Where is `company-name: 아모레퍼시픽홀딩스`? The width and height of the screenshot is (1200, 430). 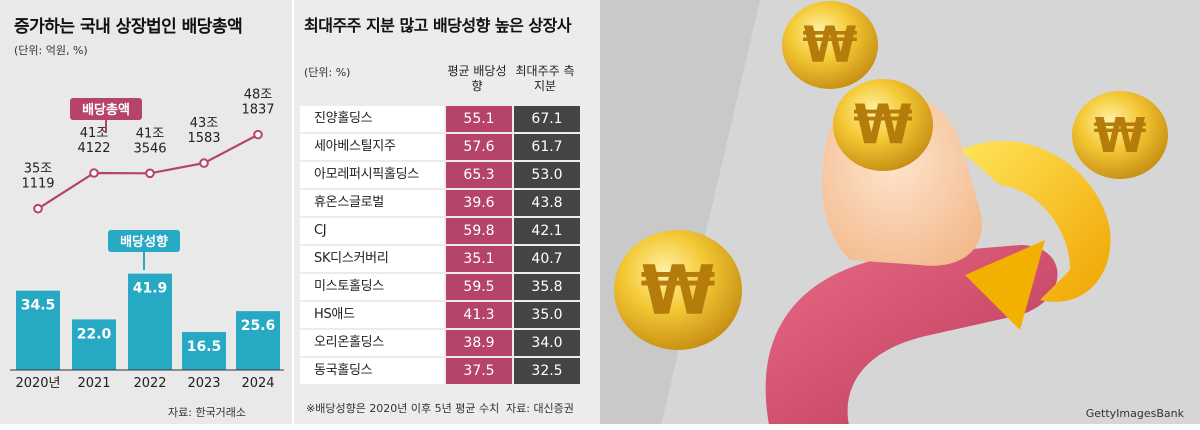
company-name: 아모레퍼시픽홀딩스 is located at coordinates (372, 175).